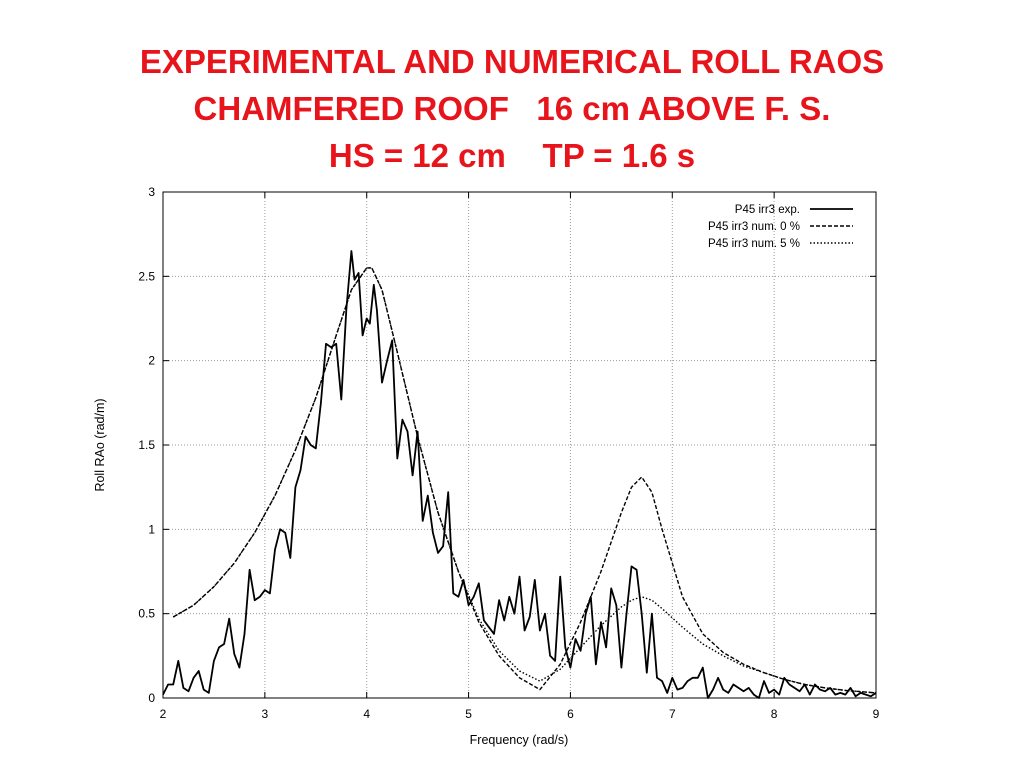 This screenshot has height=768, width=1024. Describe the element at coordinates (512, 155) in the screenshot. I see `title-line-3: HS = 12 cm TP = 1.6 s` at that location.